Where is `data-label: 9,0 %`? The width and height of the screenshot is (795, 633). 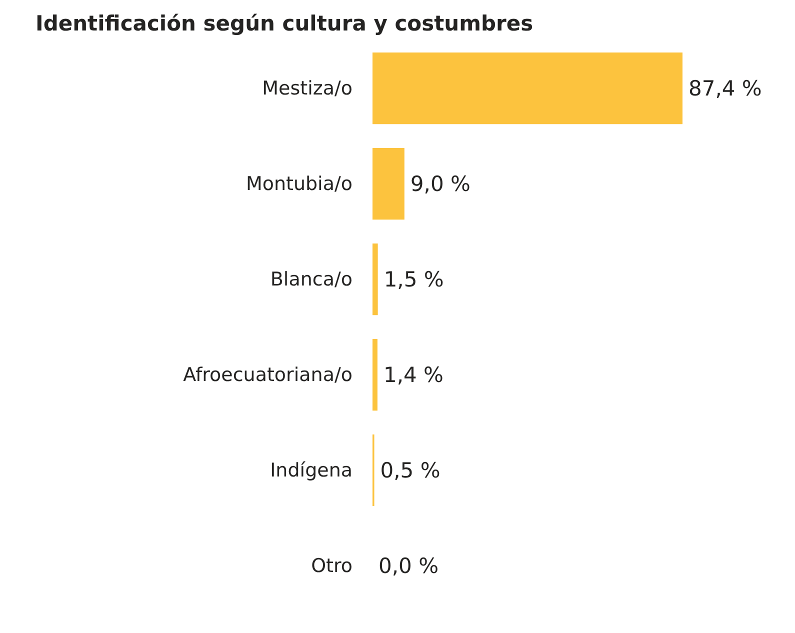 data-label: 9,0 % is located at coordinates (440, 184).